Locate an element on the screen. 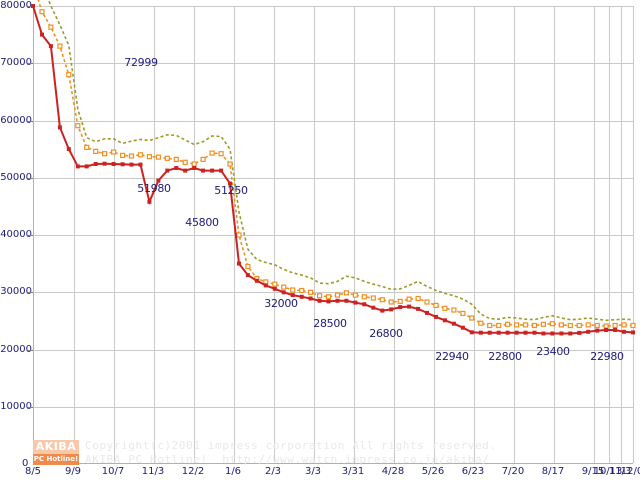 Image resolution: width=640 pixels, height=480 pixels. y-axis-tick-label: 60000 is located at coordinates (16, 120).